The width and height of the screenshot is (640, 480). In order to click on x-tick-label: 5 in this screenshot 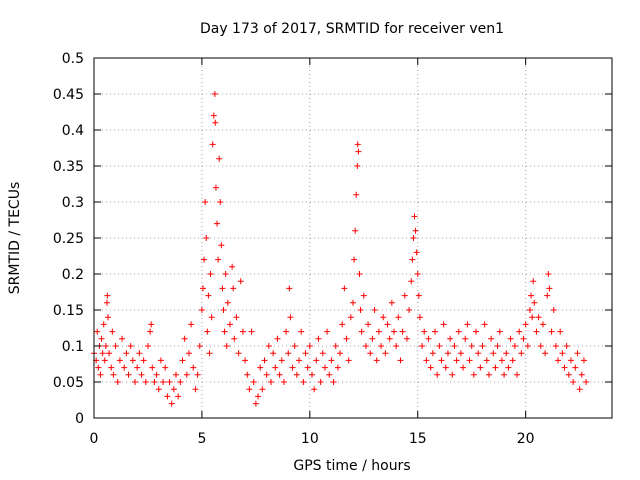, I will do `click(201, 439)`.